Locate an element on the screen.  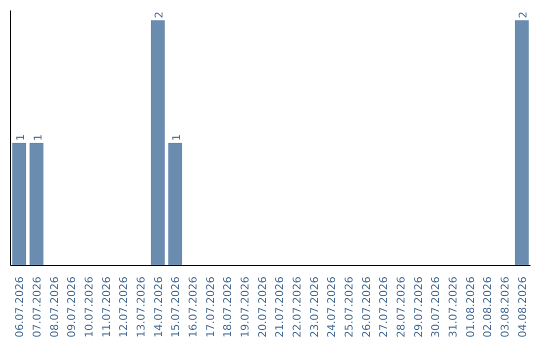
x-tick-label: 24.07.2026 is located at coordinates (331, 307).